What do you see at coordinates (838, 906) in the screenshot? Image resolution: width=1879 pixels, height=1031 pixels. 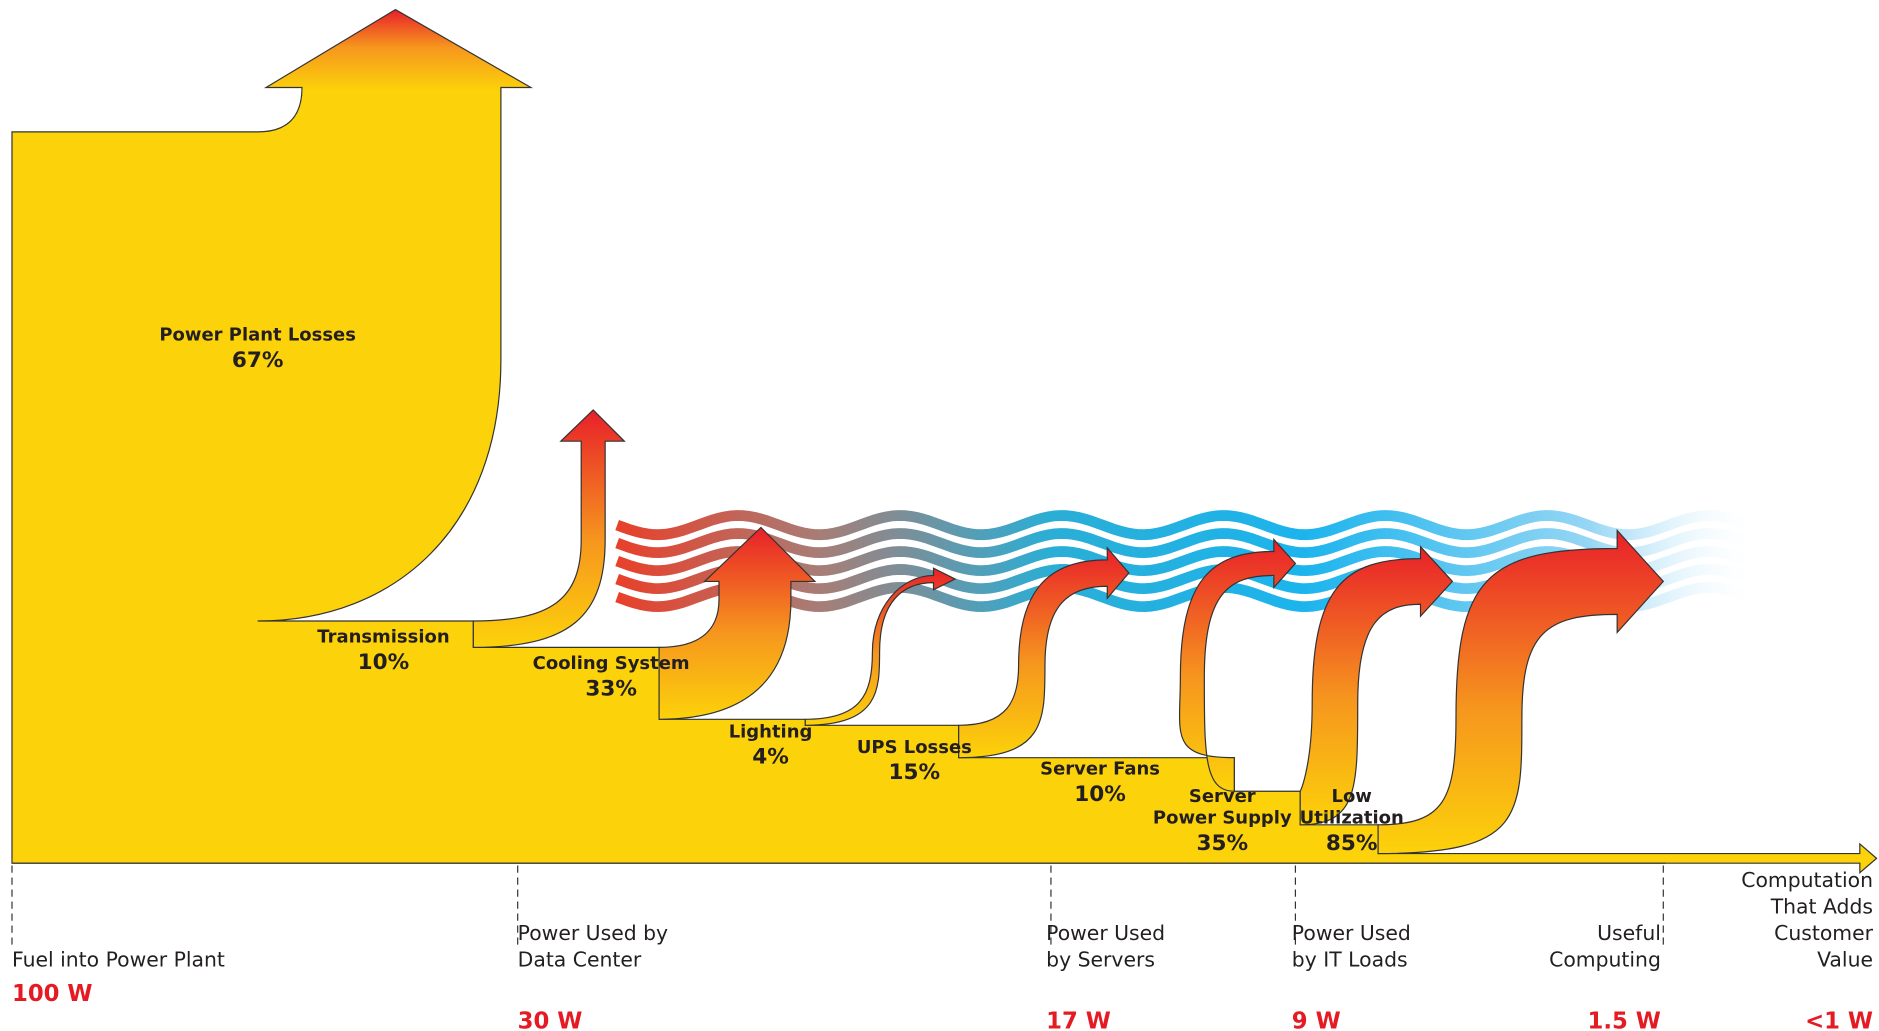 I see `stage-axis` at bounding box center [838, 906].